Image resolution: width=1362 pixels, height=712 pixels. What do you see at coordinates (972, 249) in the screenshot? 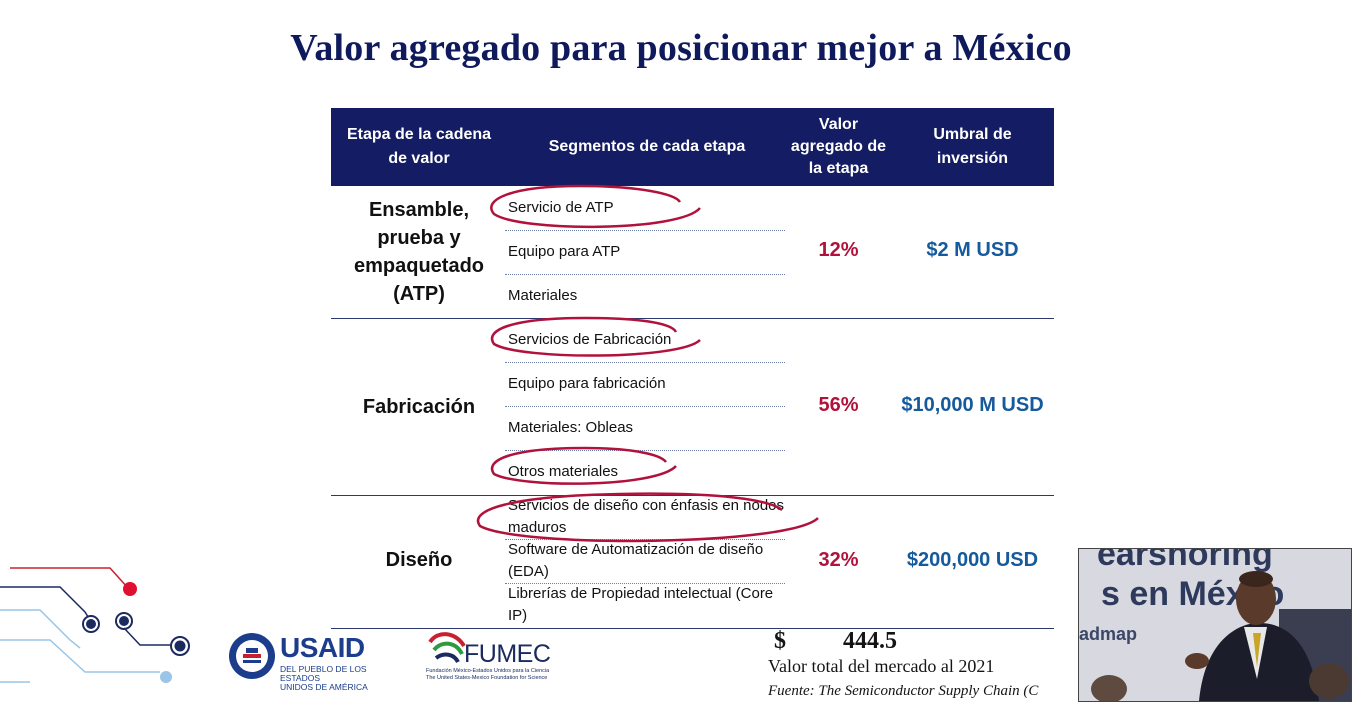
I see `investment-threshold: $2 M USD` at bounding box center [972, 249].